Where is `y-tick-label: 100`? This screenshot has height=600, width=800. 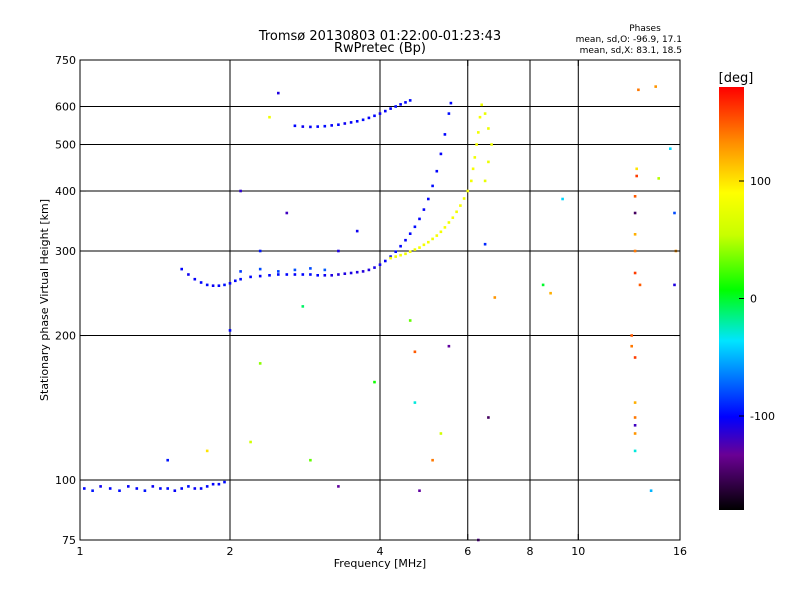
y-tick-label: 100 is located at coordinates (65, 480).